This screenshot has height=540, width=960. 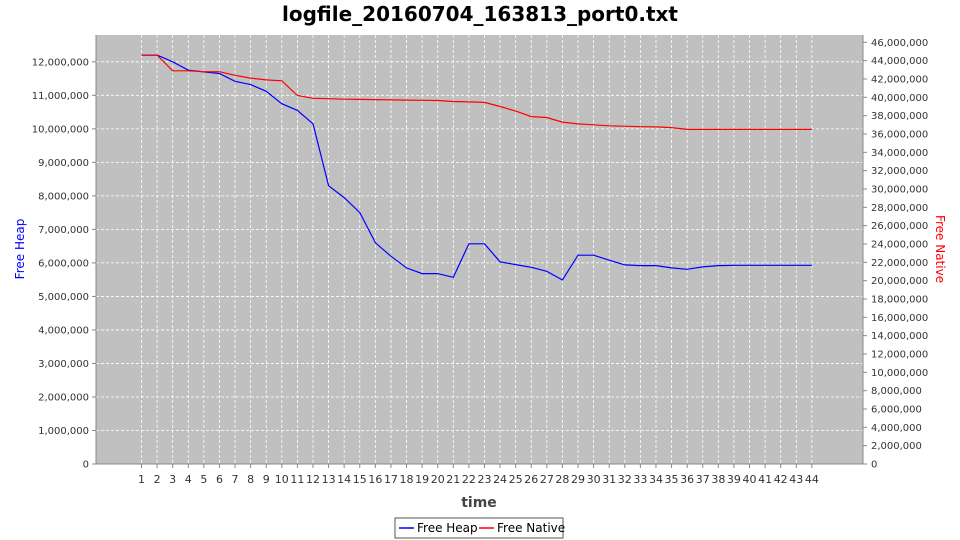 I want to click on x-tick-label: 38, so click(x=718, y=479).